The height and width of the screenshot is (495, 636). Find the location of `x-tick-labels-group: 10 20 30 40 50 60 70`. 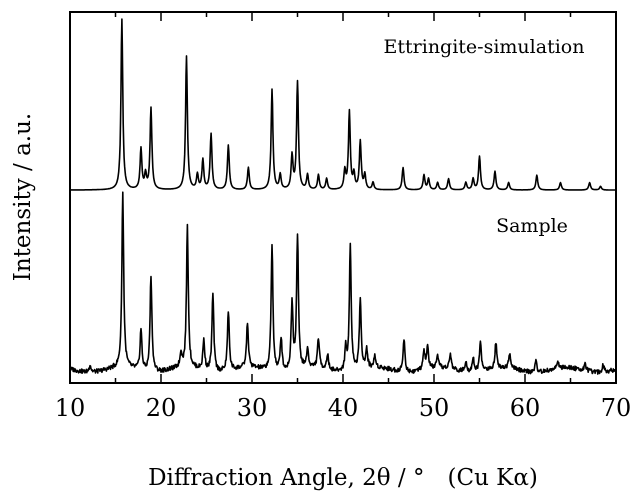

x-tick-labels-group: 10 20 30 40 50 60 70 is located at coordinates (343, 408).